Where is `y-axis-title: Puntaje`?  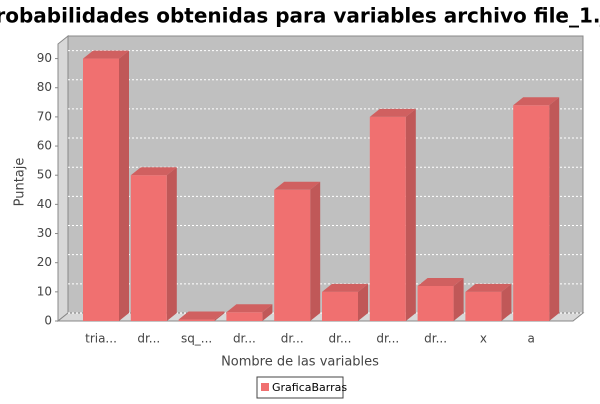 y-axis-title: Puntaje is located at coordinates (20, 182).